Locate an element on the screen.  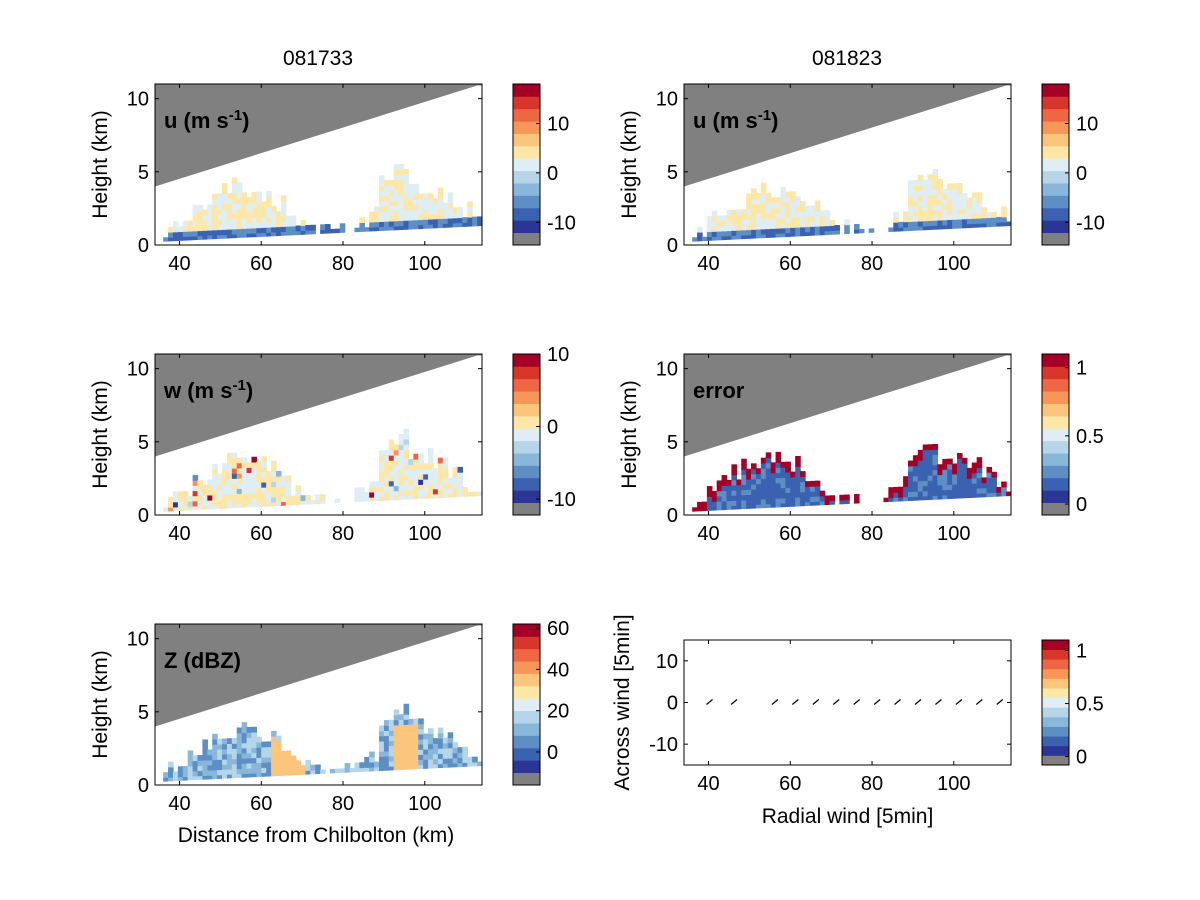
colorbar-tick-label: 60 is located at coordinates (558, 629).